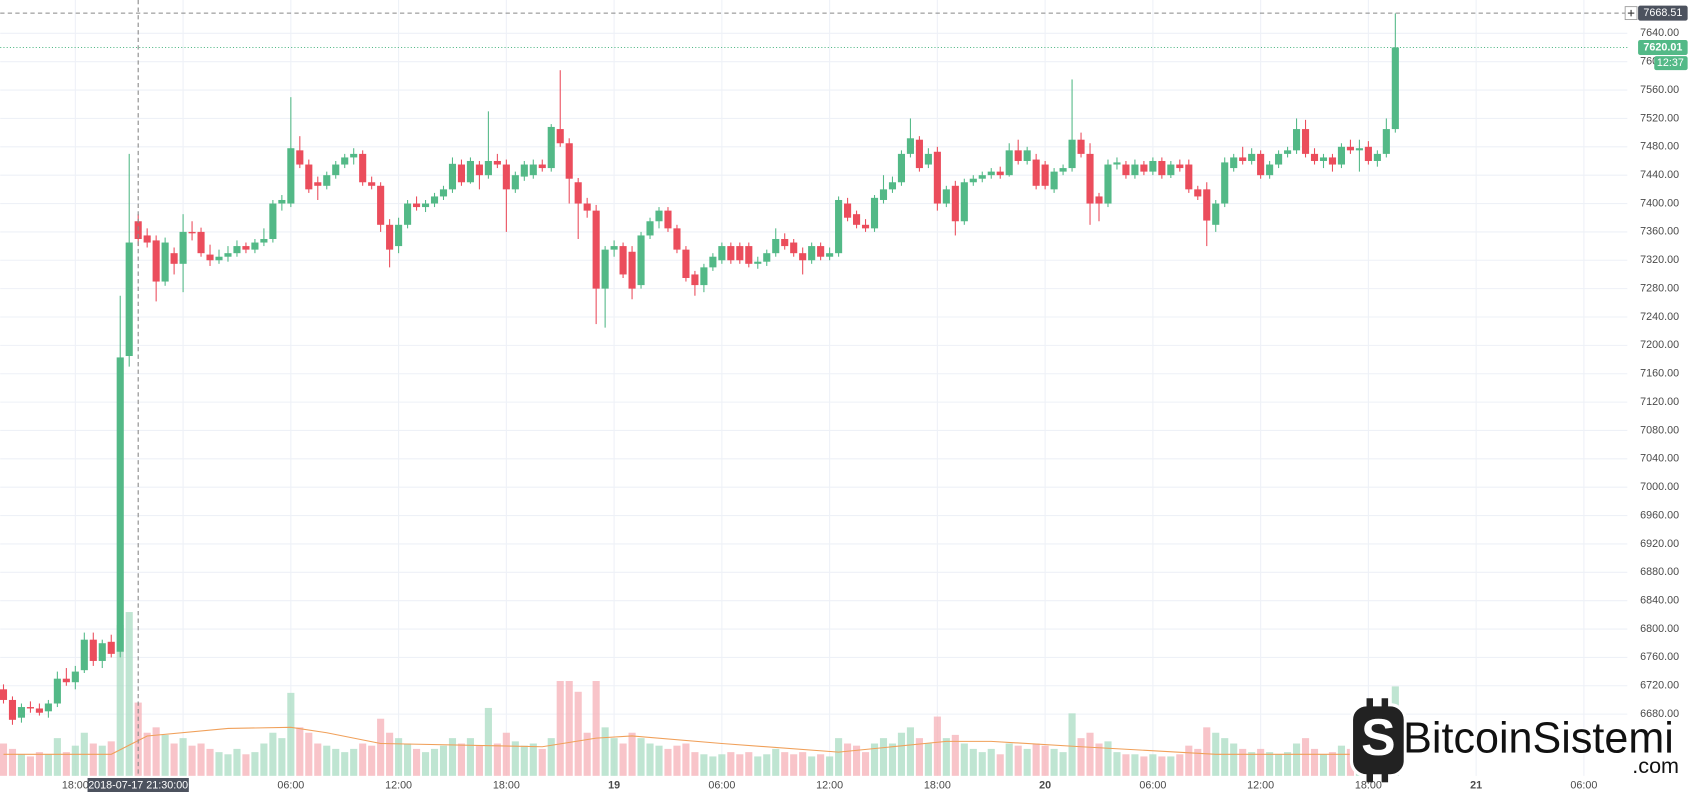 The width and height of the screenshot is (1690, 792). What do you see at coordinates (1659, 629) in the screenshot?
I see `y-tick-label: 6800.00` at bounding box center [1659, 629].